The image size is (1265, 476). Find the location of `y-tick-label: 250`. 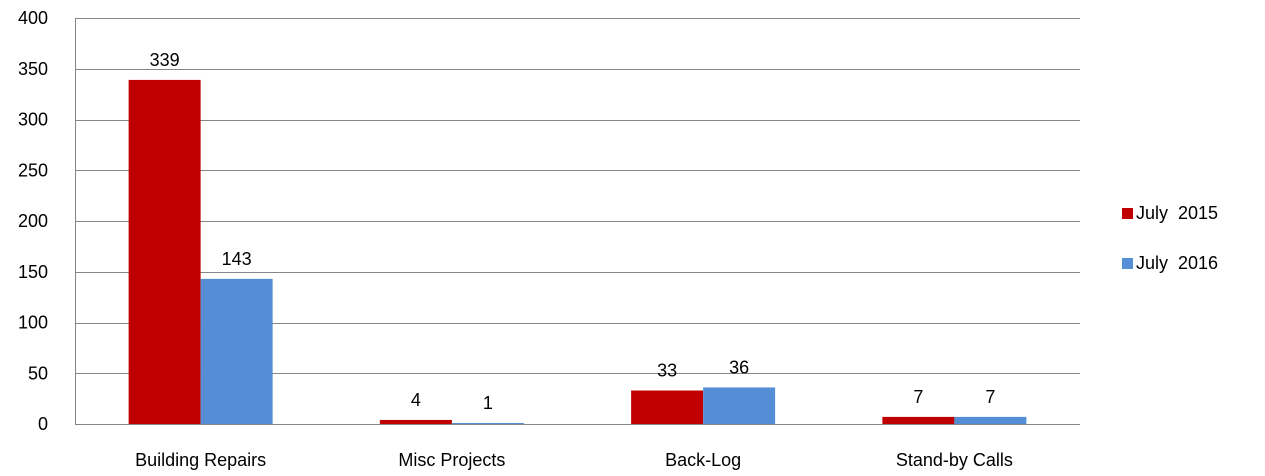

y-tick-label: 250 is located at coordinates (33, 170).